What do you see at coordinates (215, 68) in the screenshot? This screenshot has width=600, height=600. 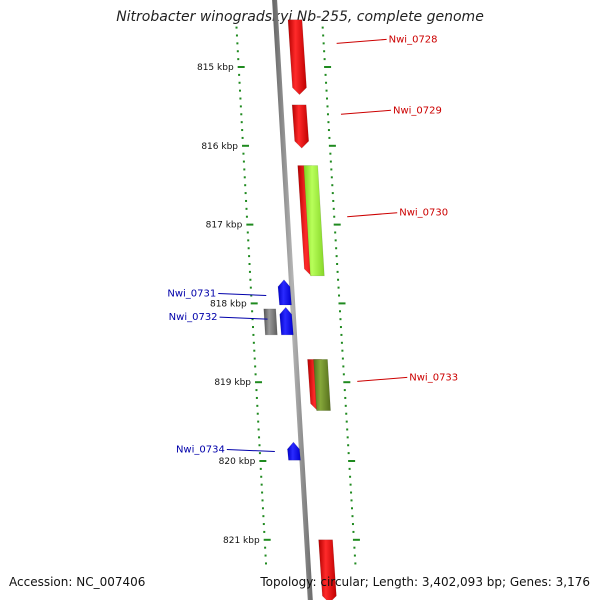 I see `scale-tick-label: 815 kbp` at bounding box center [215, 68].